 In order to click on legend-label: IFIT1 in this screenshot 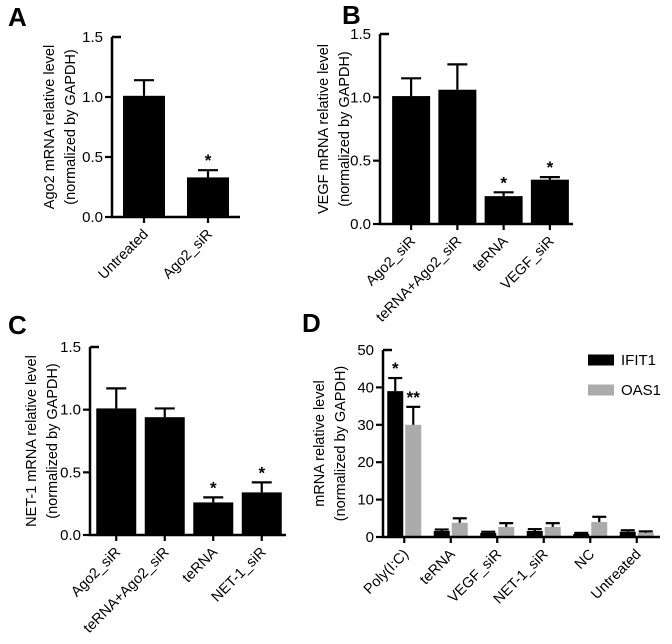, I will do `click(638, 360)`.